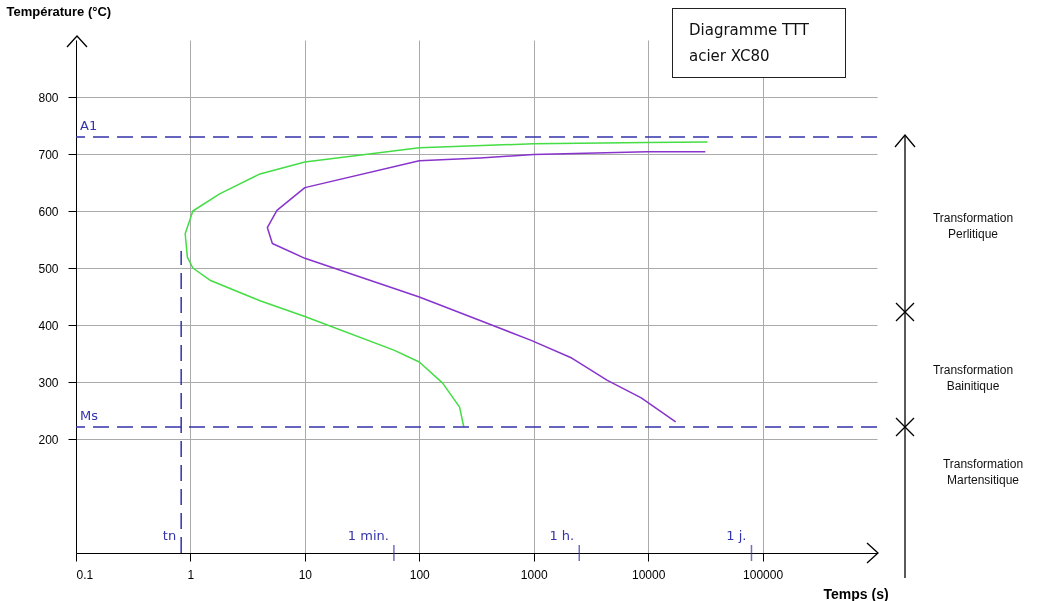  I want to click on y-tick-label: 800, so click(48, 97).